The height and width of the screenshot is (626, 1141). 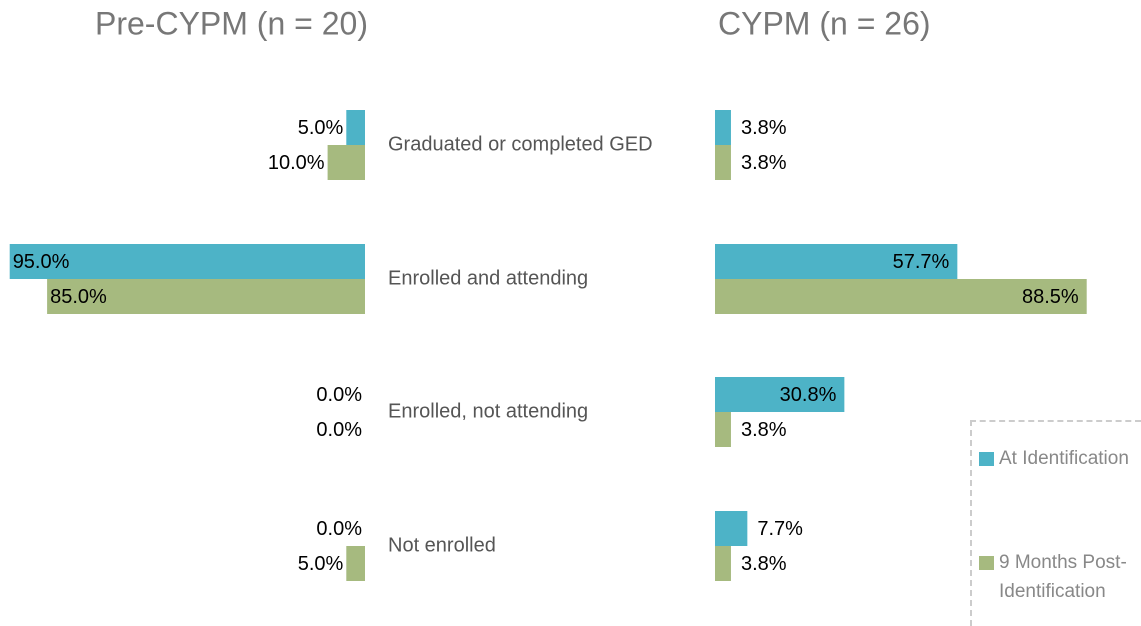 What do you see at coordinates (442, 545) in the screenshot?
I see `category-label: Not enrolled` at bounding box center [442, 545].